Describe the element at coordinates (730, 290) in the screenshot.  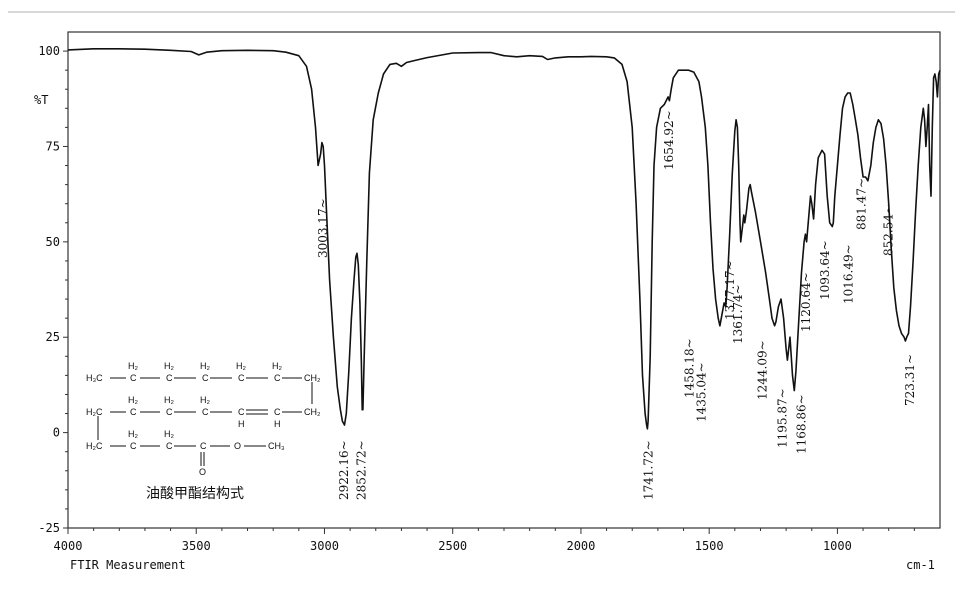
I see `peak-label: 1377.17~` at that location.